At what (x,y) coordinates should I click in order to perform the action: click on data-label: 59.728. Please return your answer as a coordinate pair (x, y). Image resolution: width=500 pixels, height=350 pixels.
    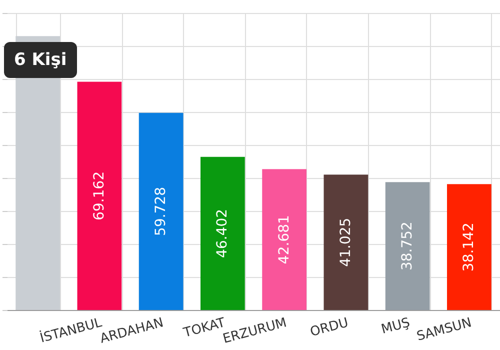
    Looking at the image, I should click on (161, 211).